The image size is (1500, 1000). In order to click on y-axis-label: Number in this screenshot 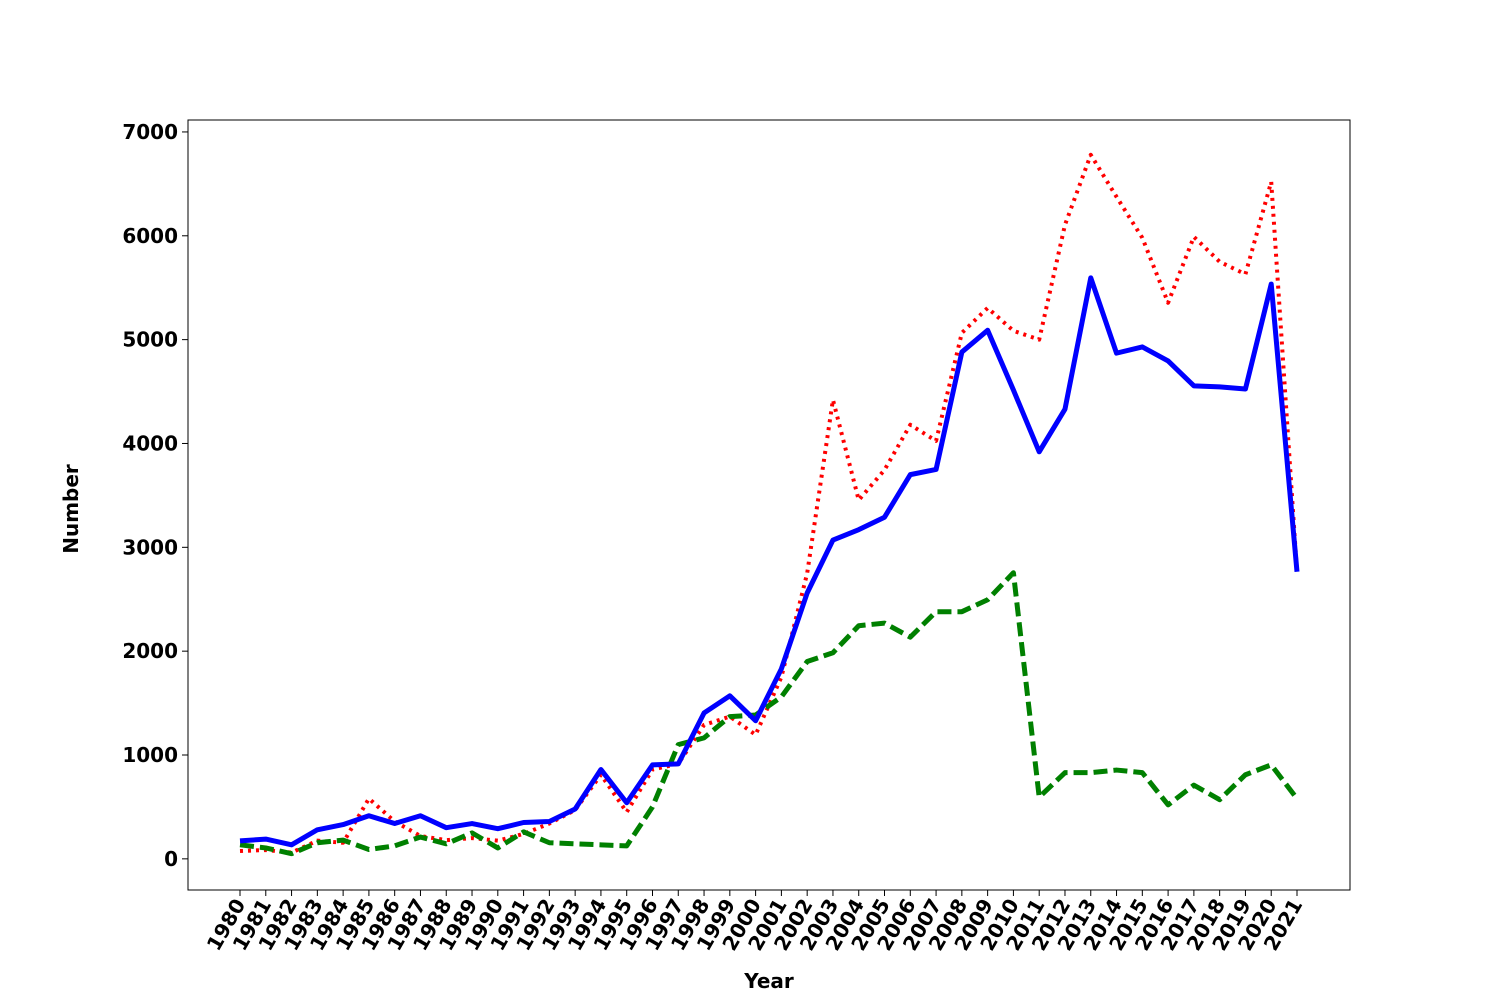, I will do `click(71, 509)`.